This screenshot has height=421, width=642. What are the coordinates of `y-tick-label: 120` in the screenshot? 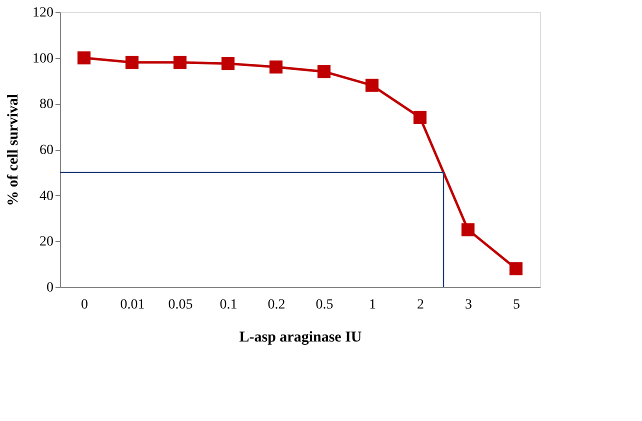 It's located at (43, 13).